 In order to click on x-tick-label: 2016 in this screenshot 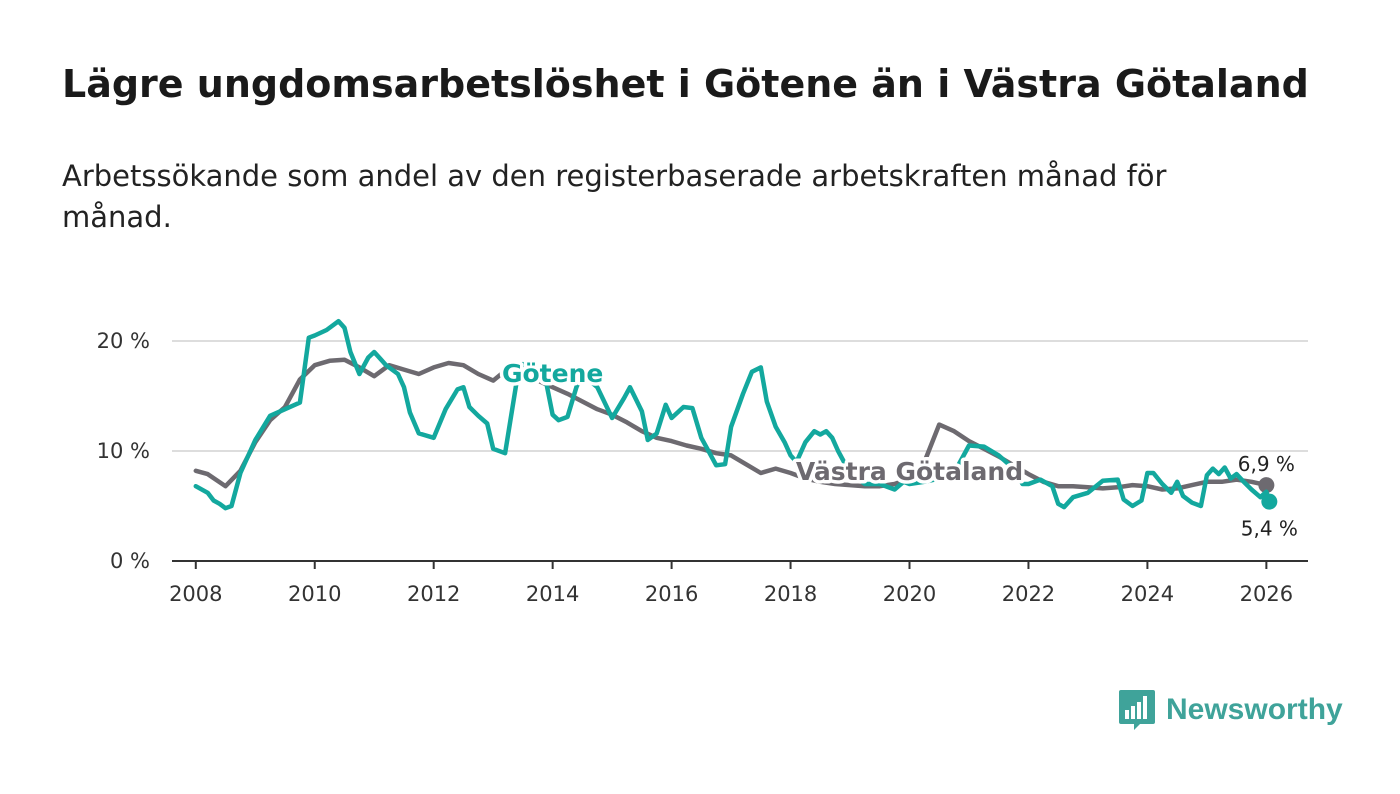, I will do `click(671, 594)`.